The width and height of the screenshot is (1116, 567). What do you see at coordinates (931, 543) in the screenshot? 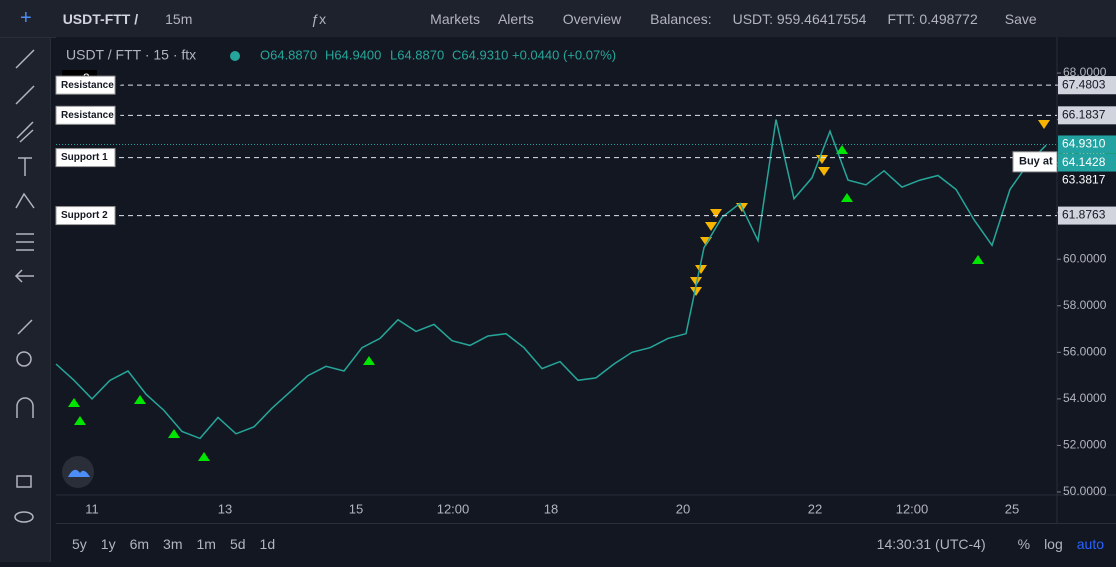
I see `clock: 14:30:31 (UTC-4)` at bounding box center [931, 543].